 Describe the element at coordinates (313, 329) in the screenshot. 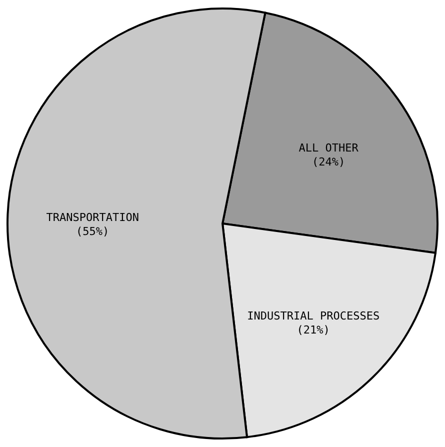

I see `data-label: (21%)` at that location.